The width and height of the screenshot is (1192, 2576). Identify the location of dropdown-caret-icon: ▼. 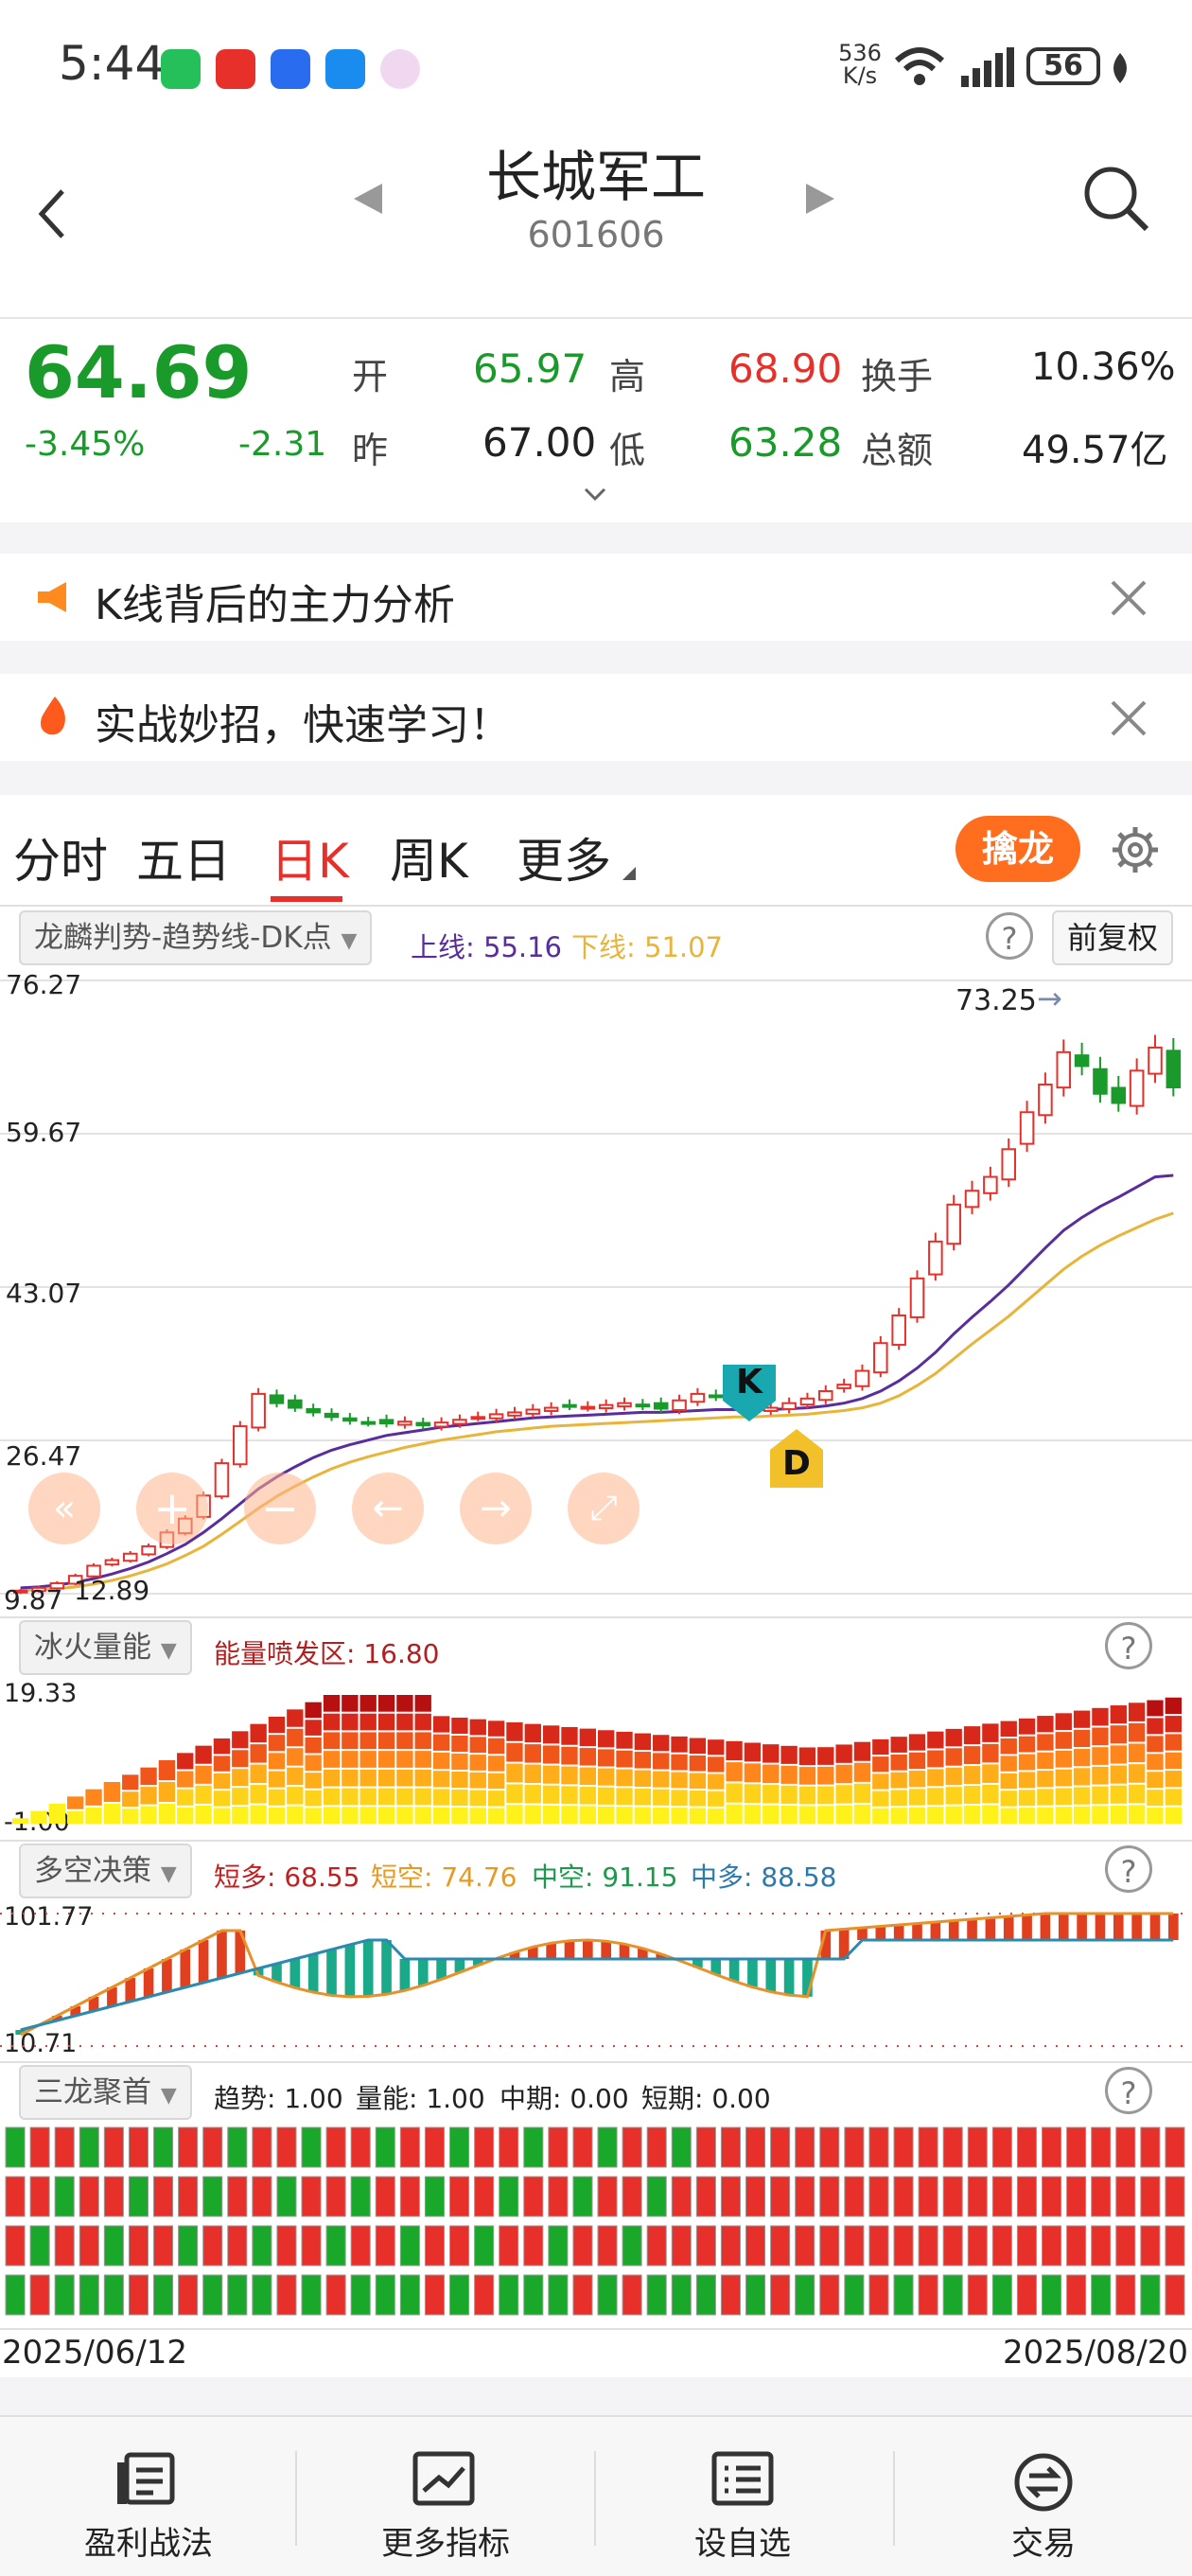
(168, 1874).